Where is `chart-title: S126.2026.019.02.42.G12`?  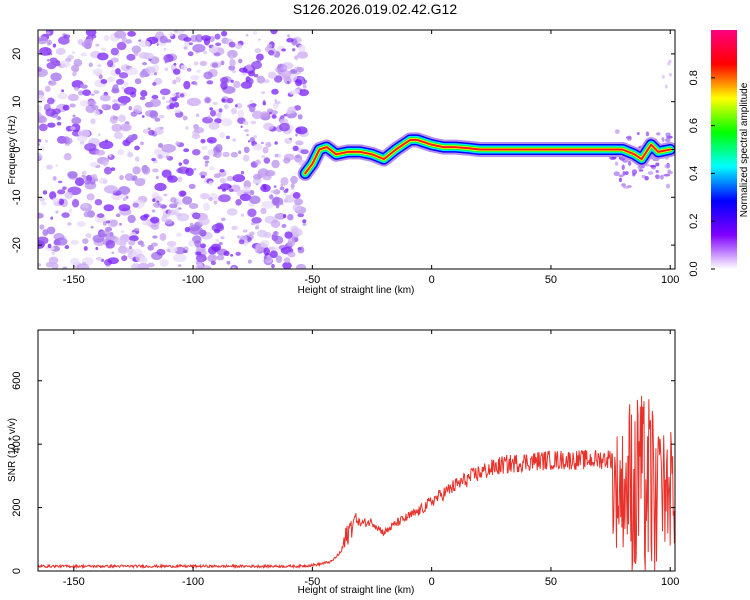 chart-title: S126.2026.019.02.42.G12 is located at coordinates (375, 9).